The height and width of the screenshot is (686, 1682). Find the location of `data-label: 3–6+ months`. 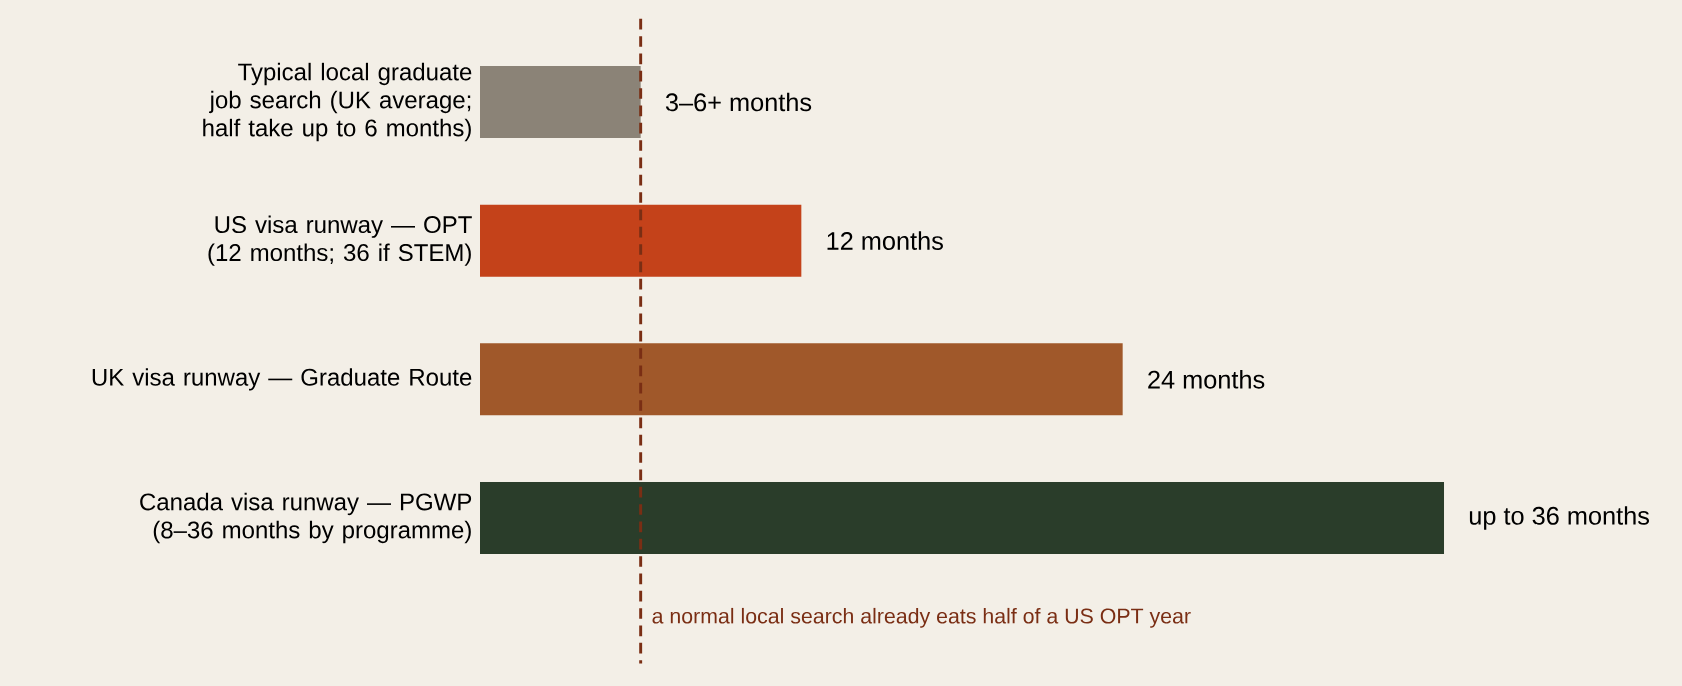

data-label: 3–6+ months is located at coordinates (738, 102).